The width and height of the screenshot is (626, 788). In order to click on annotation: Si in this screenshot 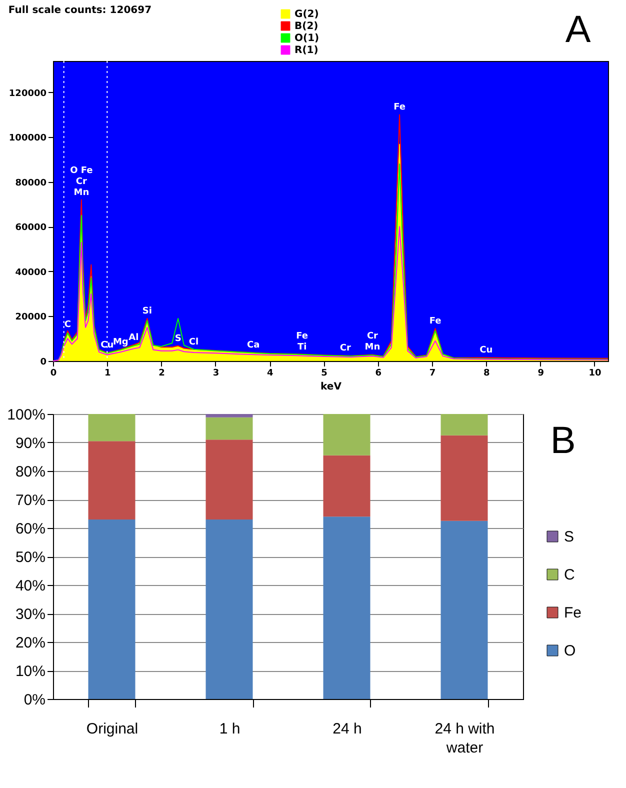, I will do `click(147, 311)`.